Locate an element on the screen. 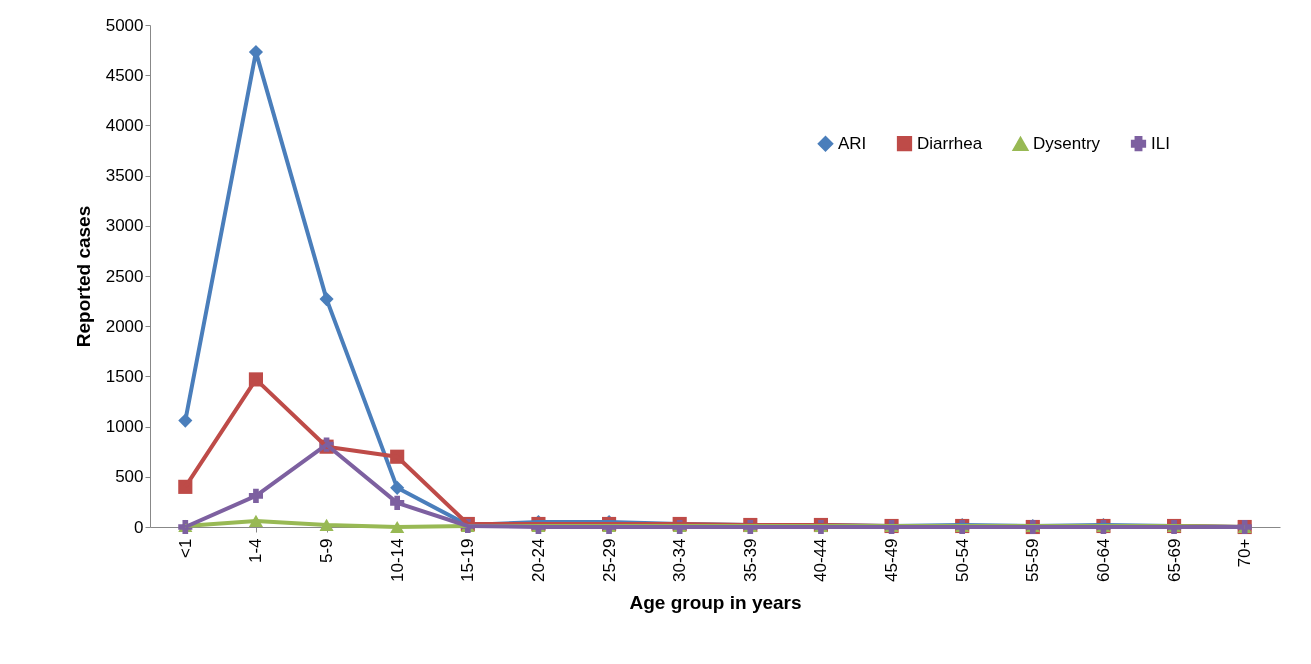 This screenshot has width=1311, height=664. legend-label: Dysentry is located at coordinates (1067, 144).